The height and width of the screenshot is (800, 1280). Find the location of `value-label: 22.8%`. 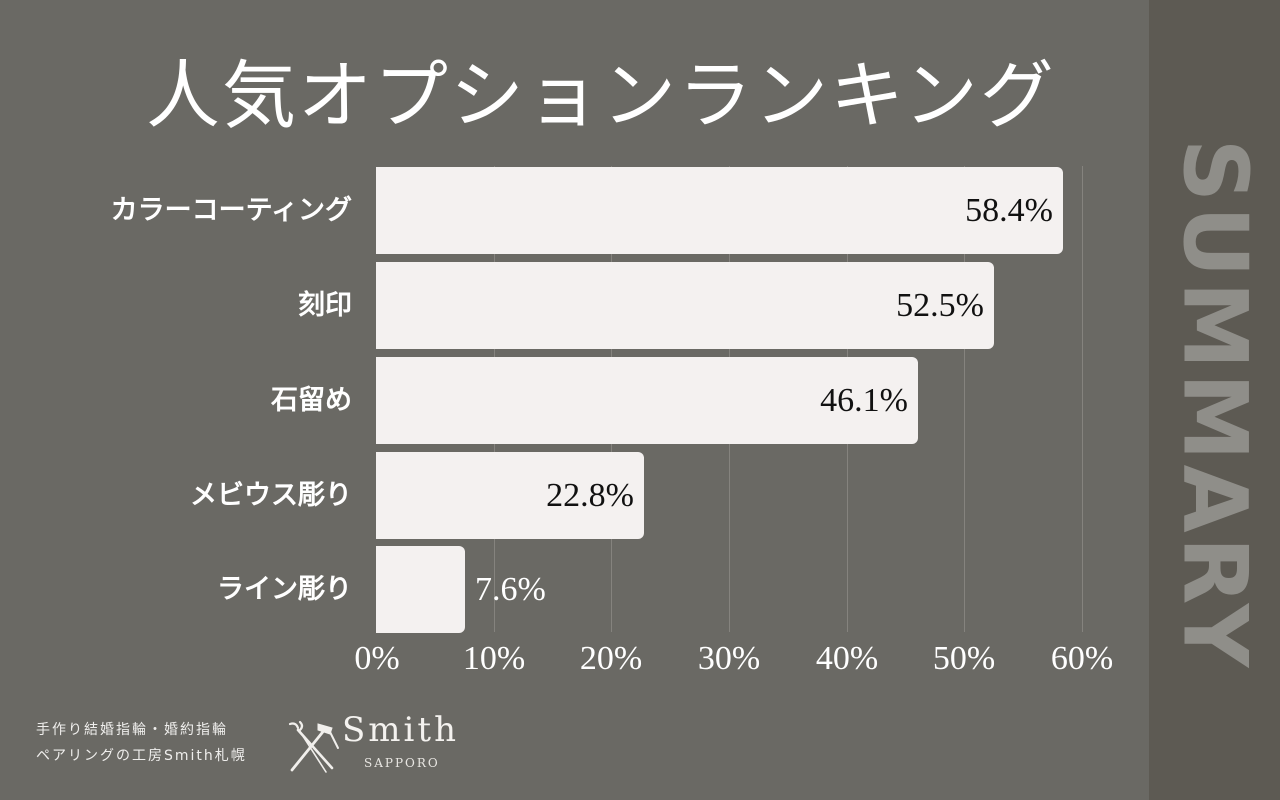

value-label: 22.8% is located at coordinates (590, 495).